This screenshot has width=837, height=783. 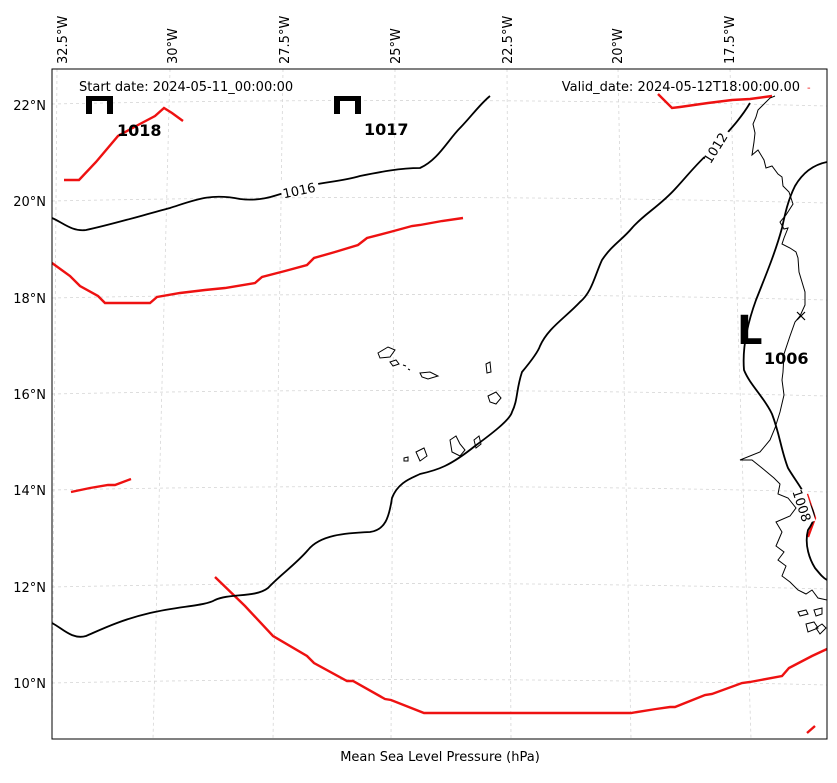 I want to click on front-line-nw, so click(x=124, y=144).